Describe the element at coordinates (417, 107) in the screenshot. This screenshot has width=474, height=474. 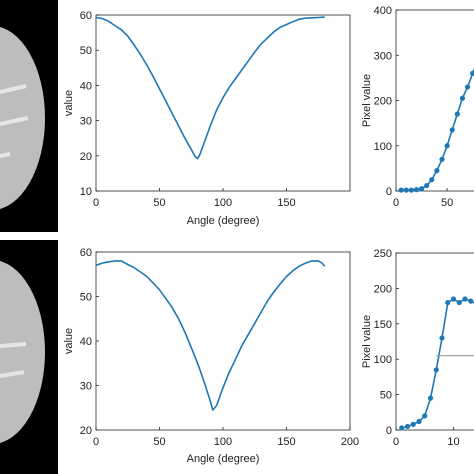
I see `pixel-value-chart-top: 0 100 200 300 400 0 50 Pixel value` at that location.